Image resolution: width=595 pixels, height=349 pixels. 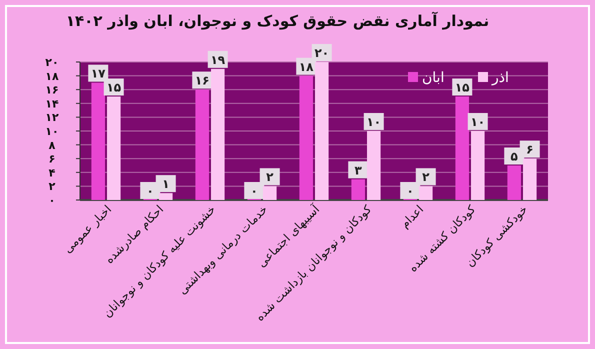 I want to click on y-tick-label: ۲, so click(x=52, y=187).